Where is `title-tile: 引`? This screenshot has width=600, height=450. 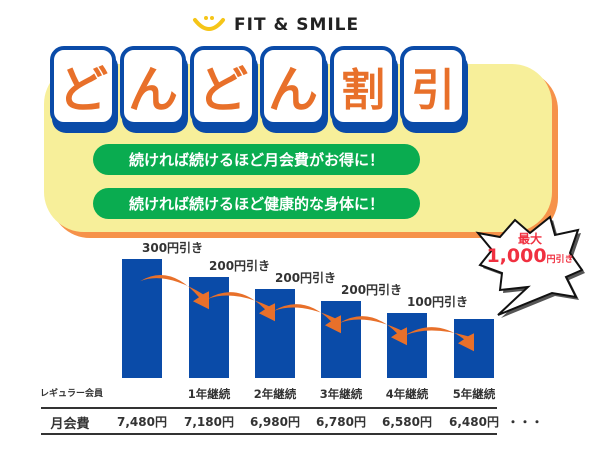
title-tile: 引 is located at coordinates (433, 86).